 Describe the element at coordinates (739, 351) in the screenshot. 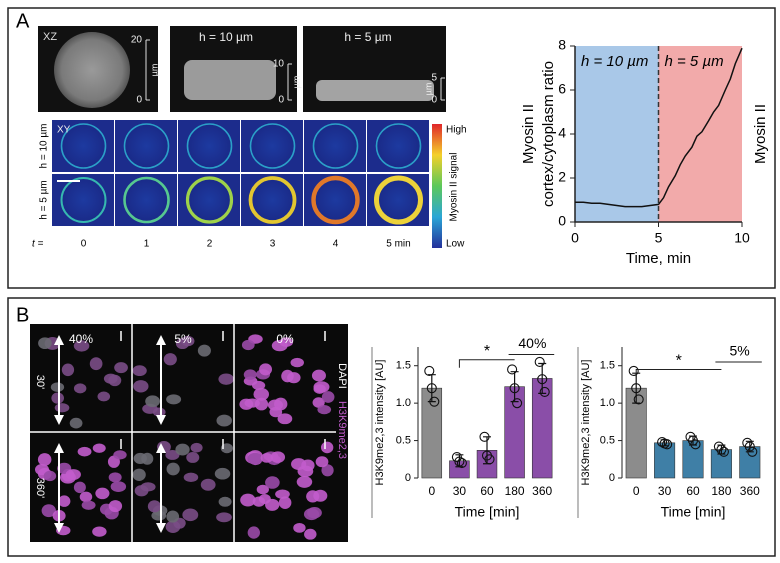

I see `group-label: 5%` at that location.